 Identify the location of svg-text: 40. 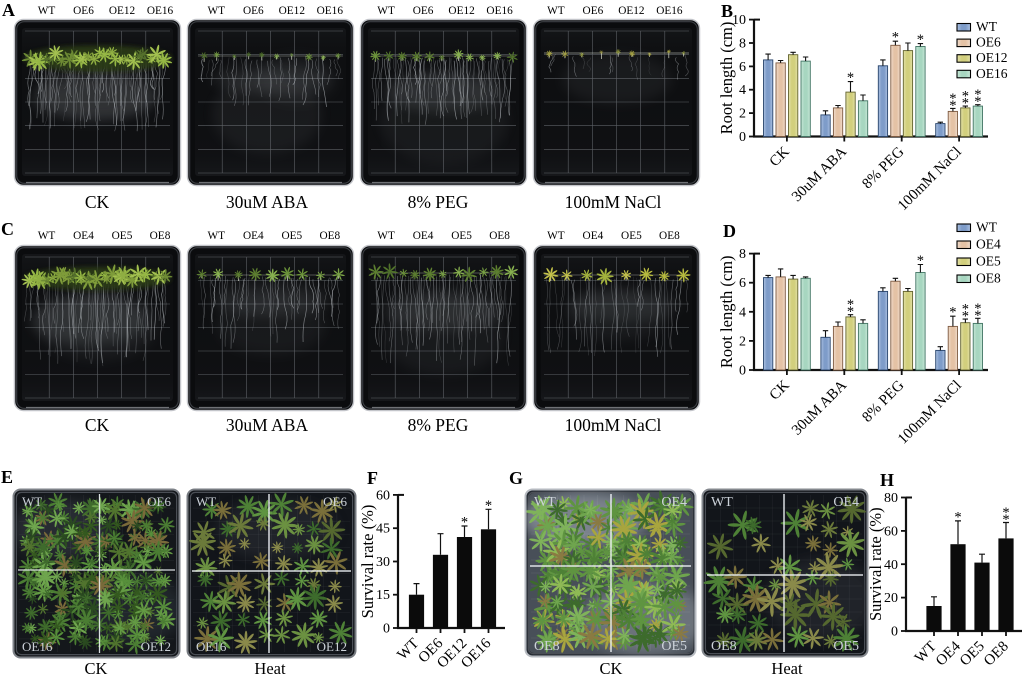
(891, 565).